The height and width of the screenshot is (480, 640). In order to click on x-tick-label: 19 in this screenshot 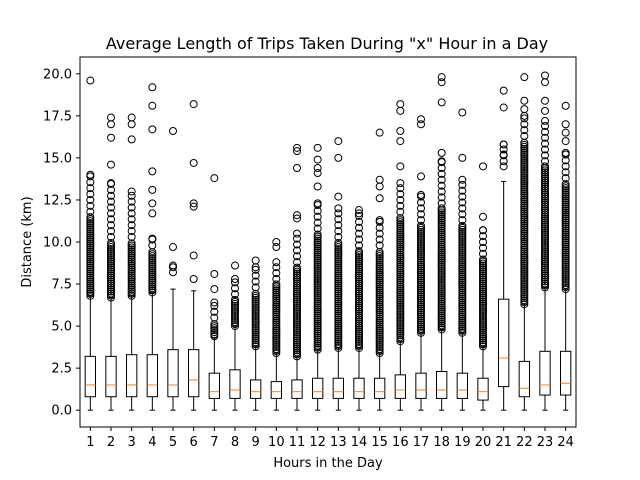, I will do `click(462, 442)`.